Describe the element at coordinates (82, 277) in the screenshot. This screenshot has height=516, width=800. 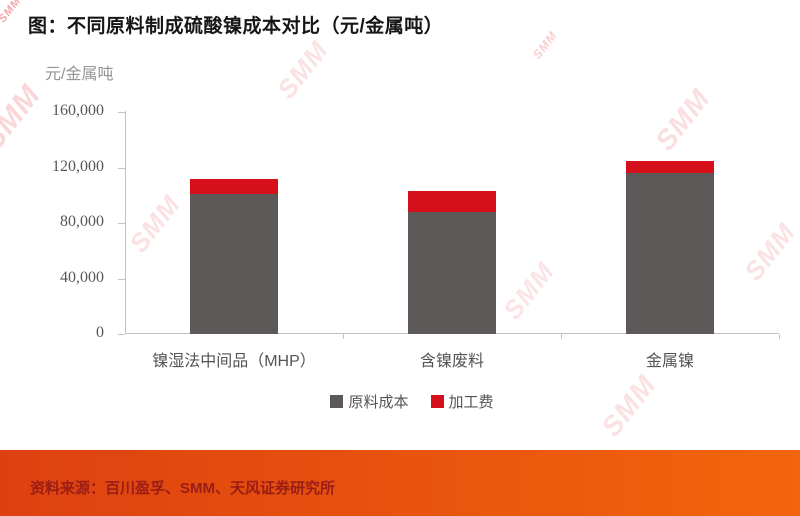
I see `y-tick-label: 40,000` at that location.